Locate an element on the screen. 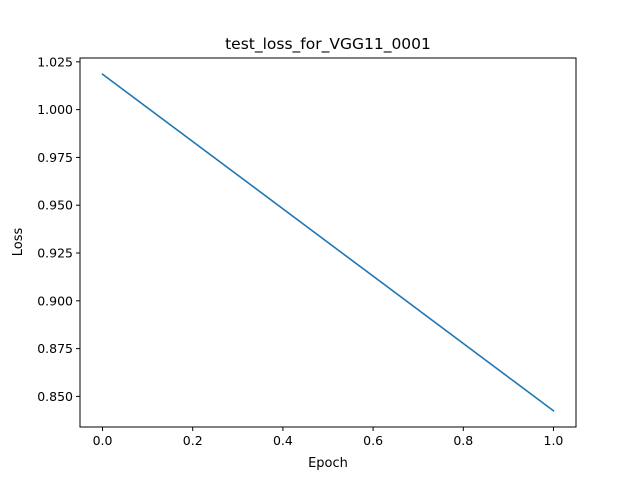  y-tick-label: 0.975 is located at coordinates (55, 157).